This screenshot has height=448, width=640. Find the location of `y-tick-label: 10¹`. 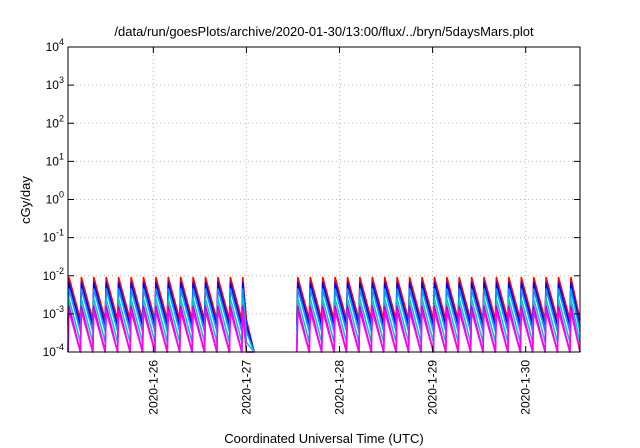

y-tick-label: 10¹ is located at coordinates (55, 159).